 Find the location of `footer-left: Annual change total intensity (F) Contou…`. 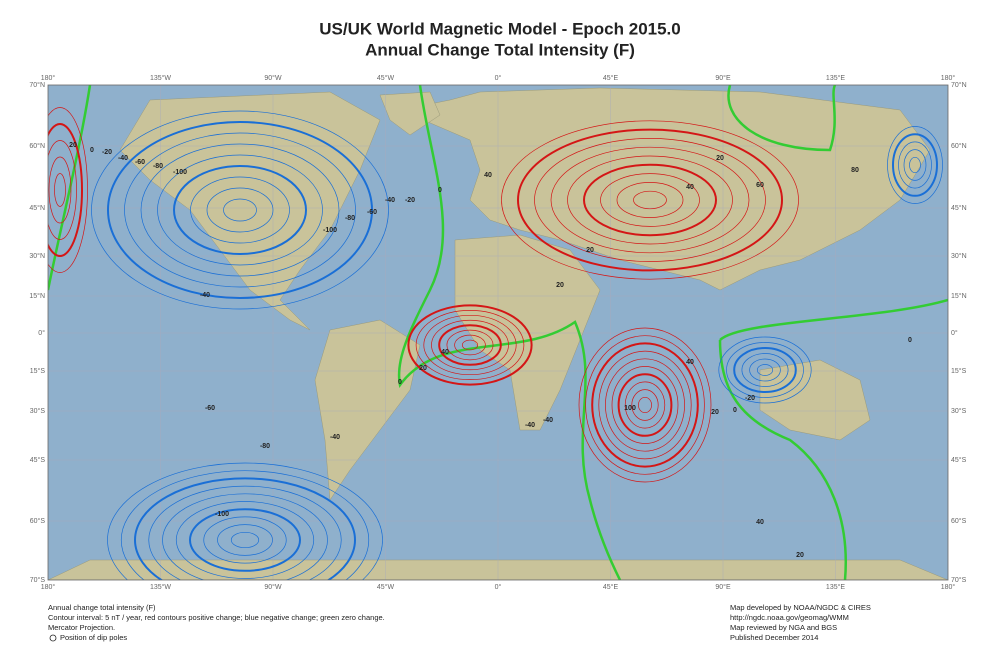

footer-left: Annual change total intensity (F) Contou… is located at coordinates (216, 622).